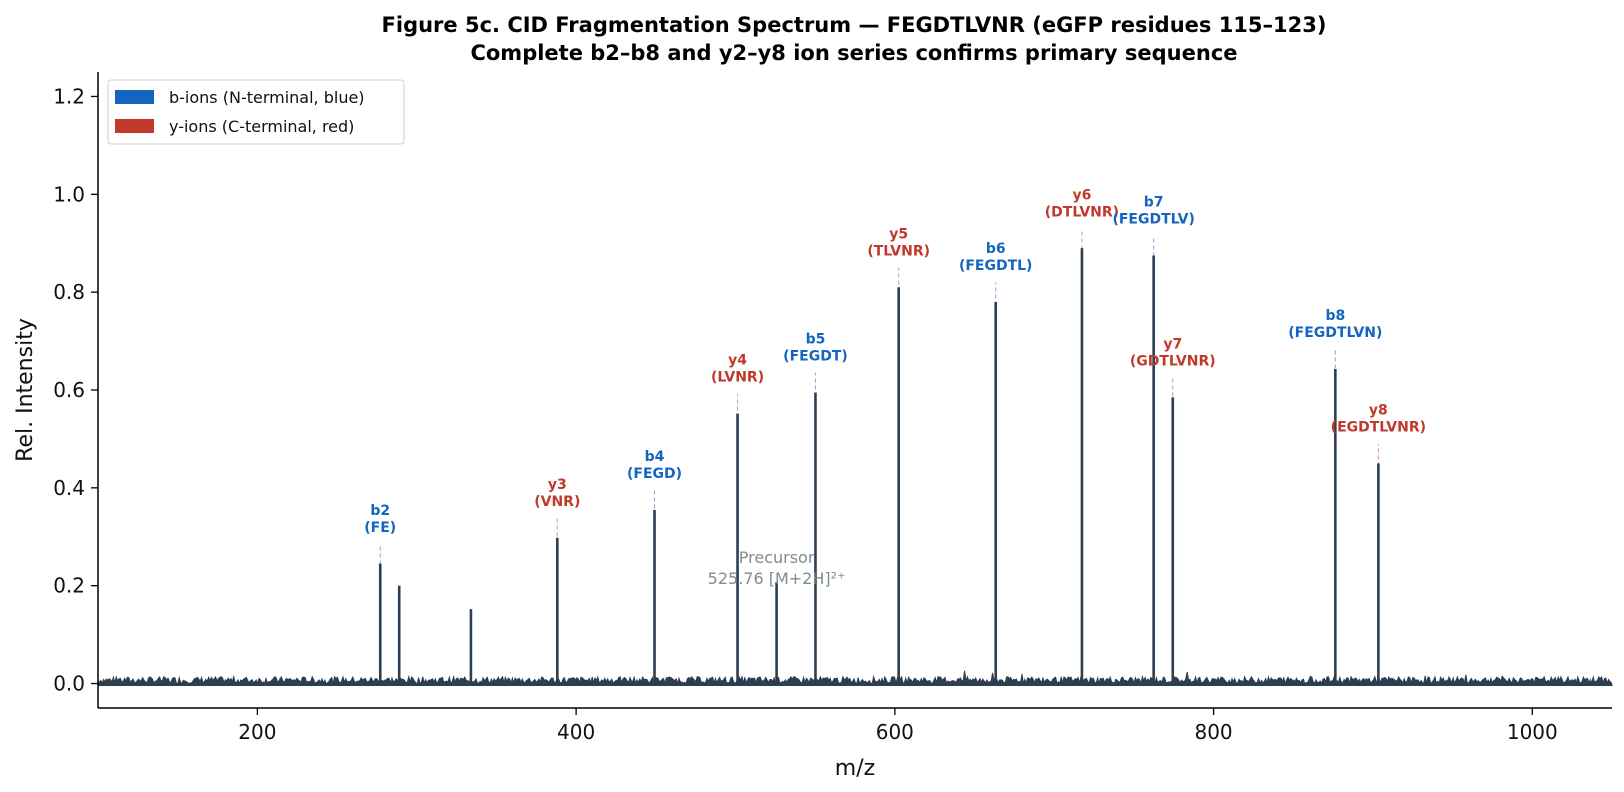 The height and width of the screenshot is (792, 1624). I want to click on noise-trace, so click(855, 678).